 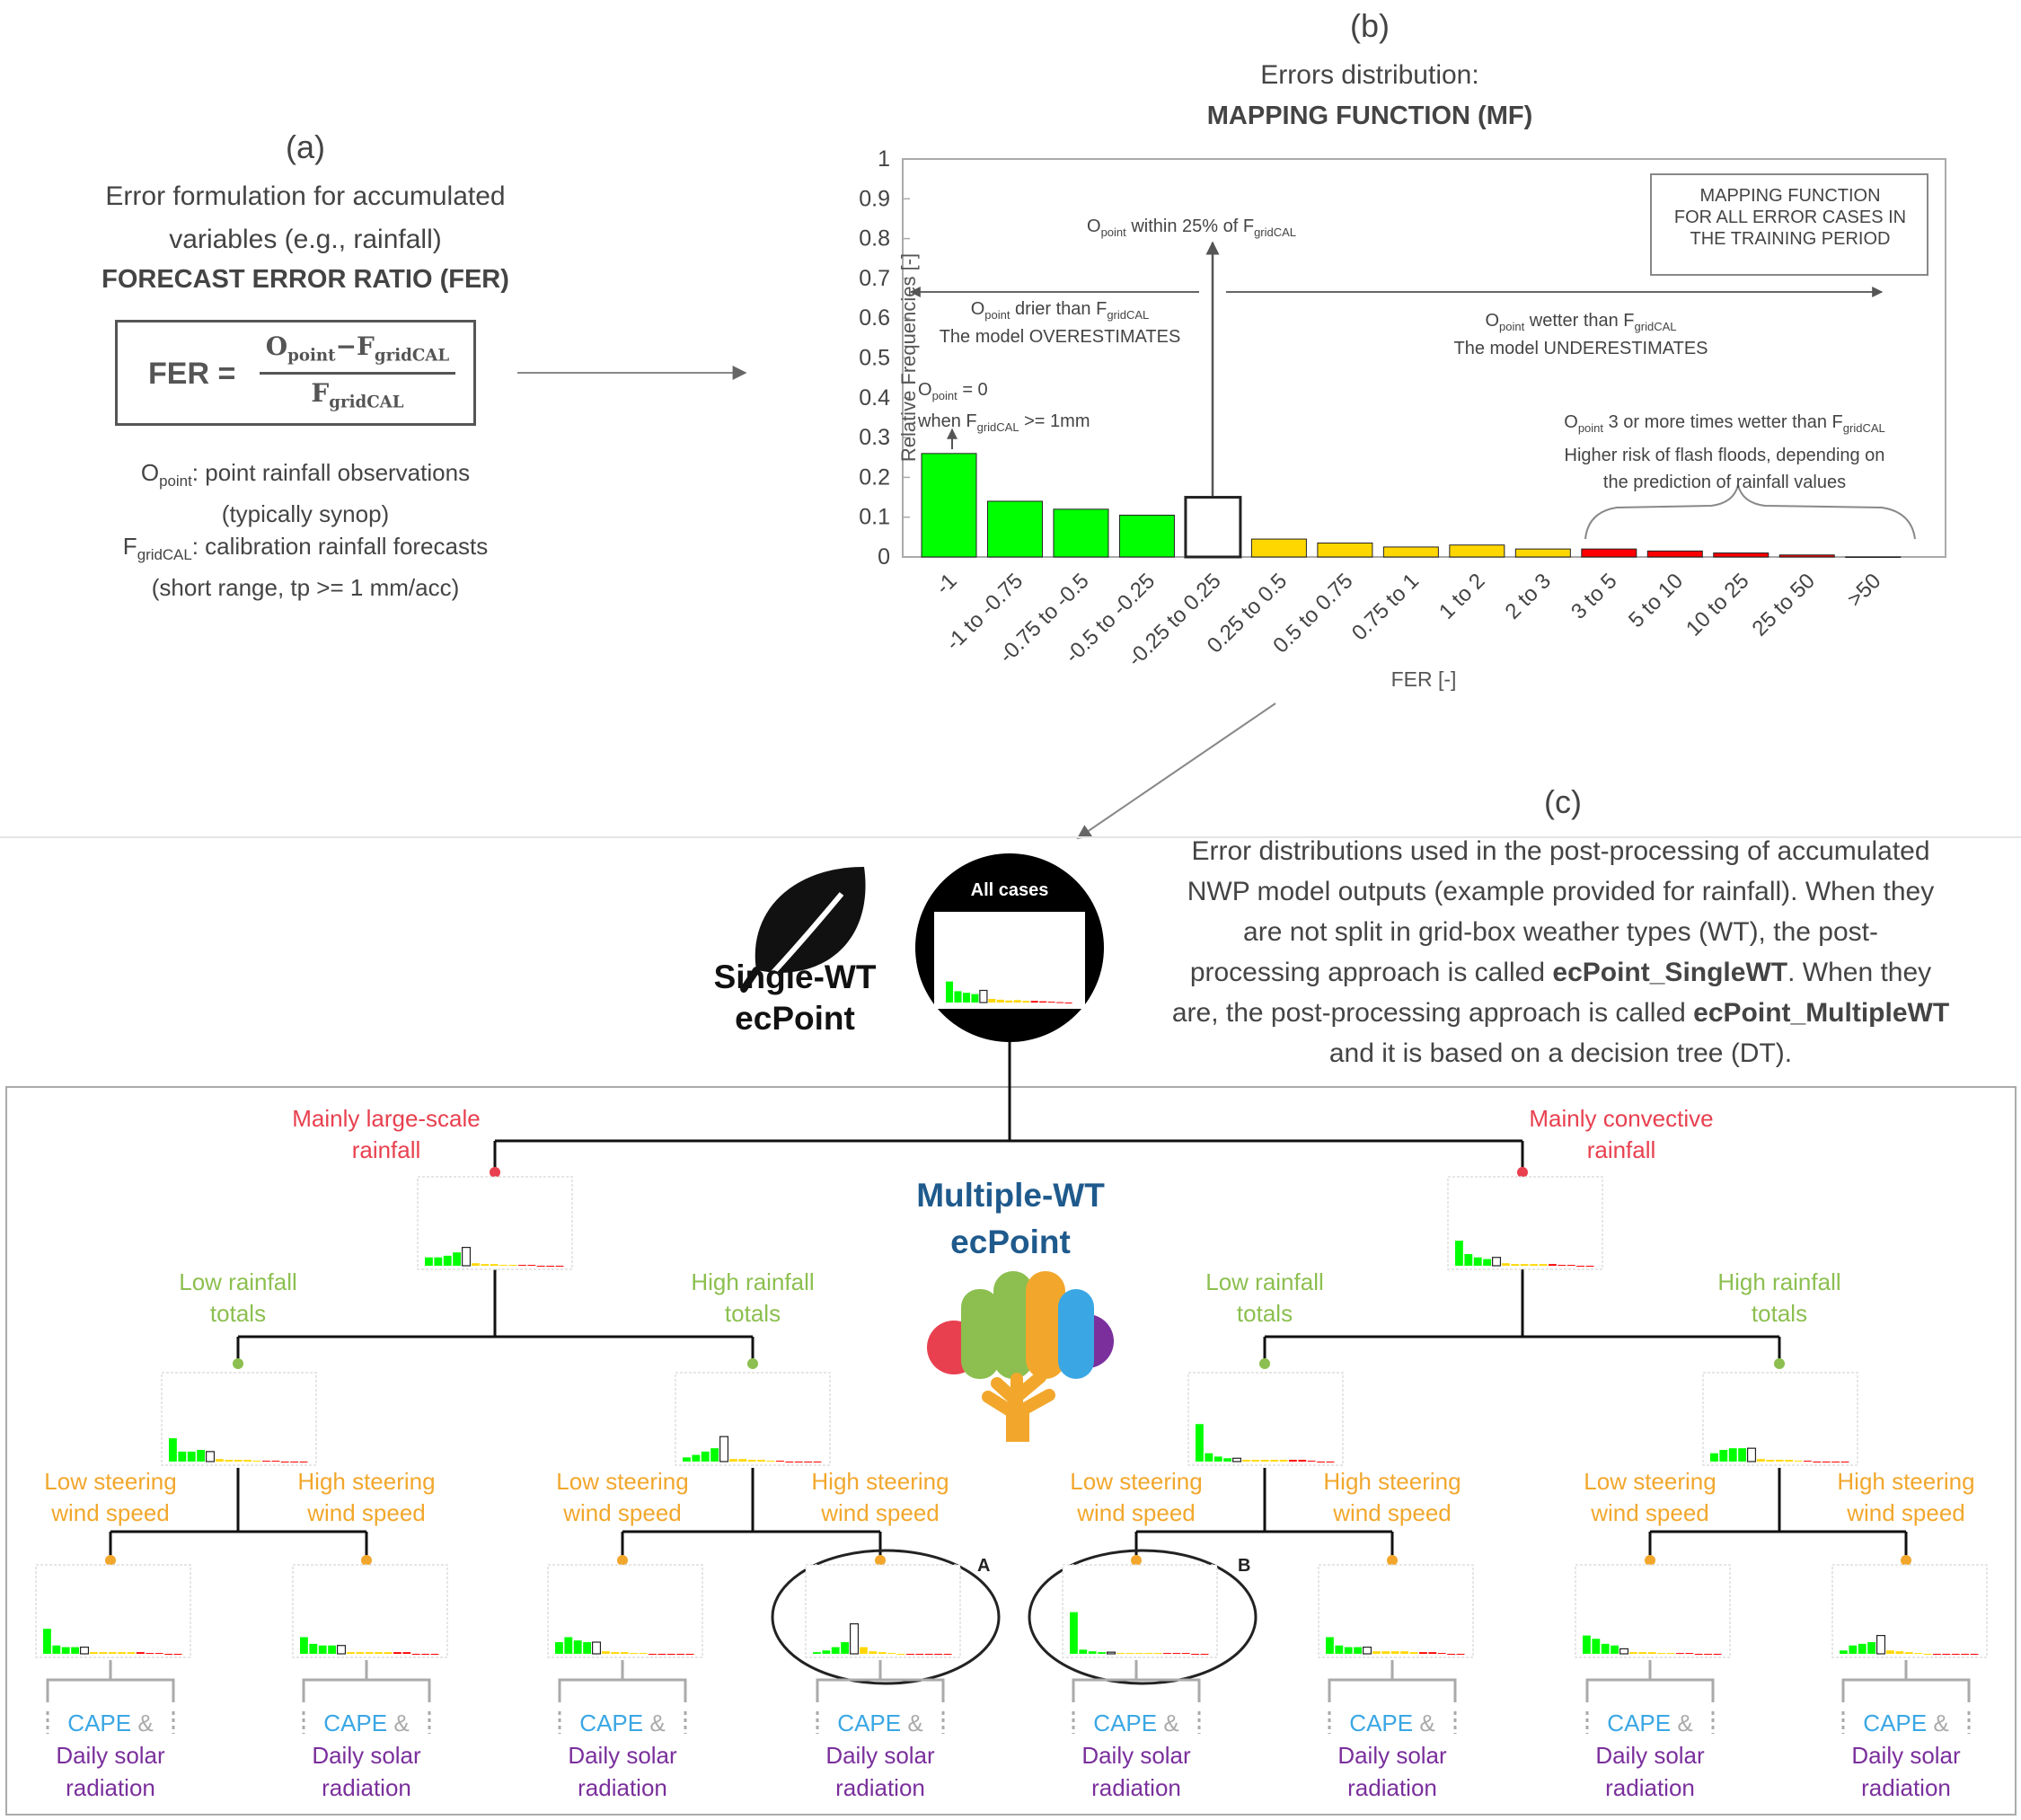 What do you see at coordinates (305, 240) in the screenshot?
I see `panel-a-line2: variables (e.g., rainfall)` at bounding box center [305, 240].